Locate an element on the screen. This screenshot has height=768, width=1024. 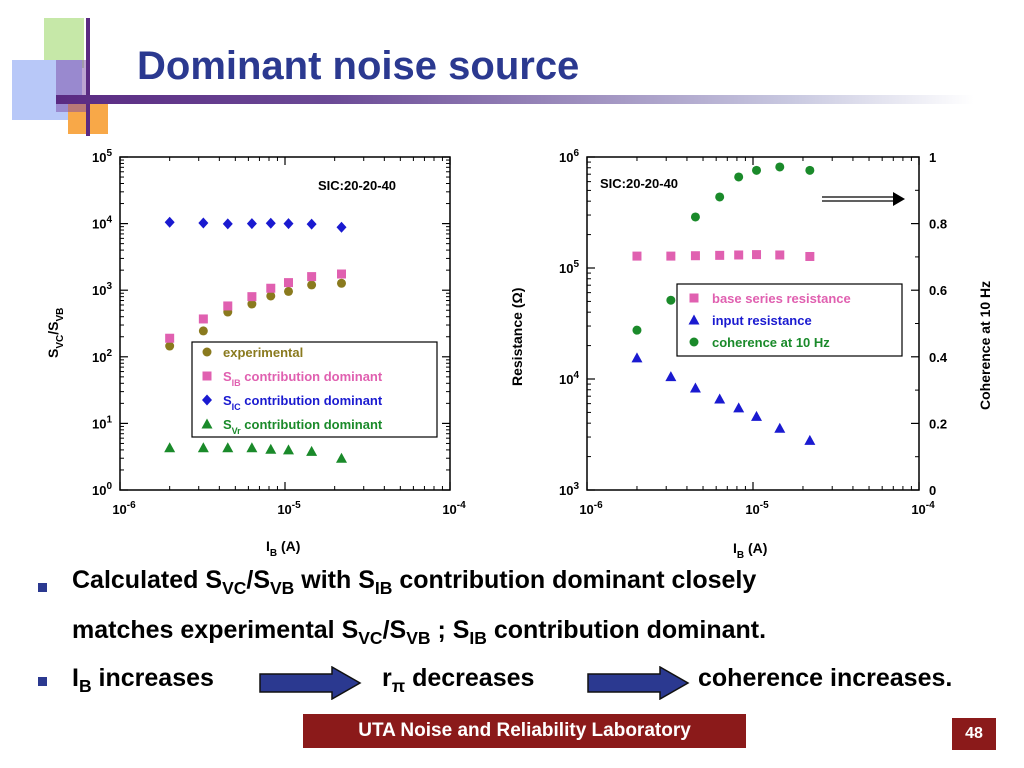
corner-block-green is located at coordinates (64, 43).